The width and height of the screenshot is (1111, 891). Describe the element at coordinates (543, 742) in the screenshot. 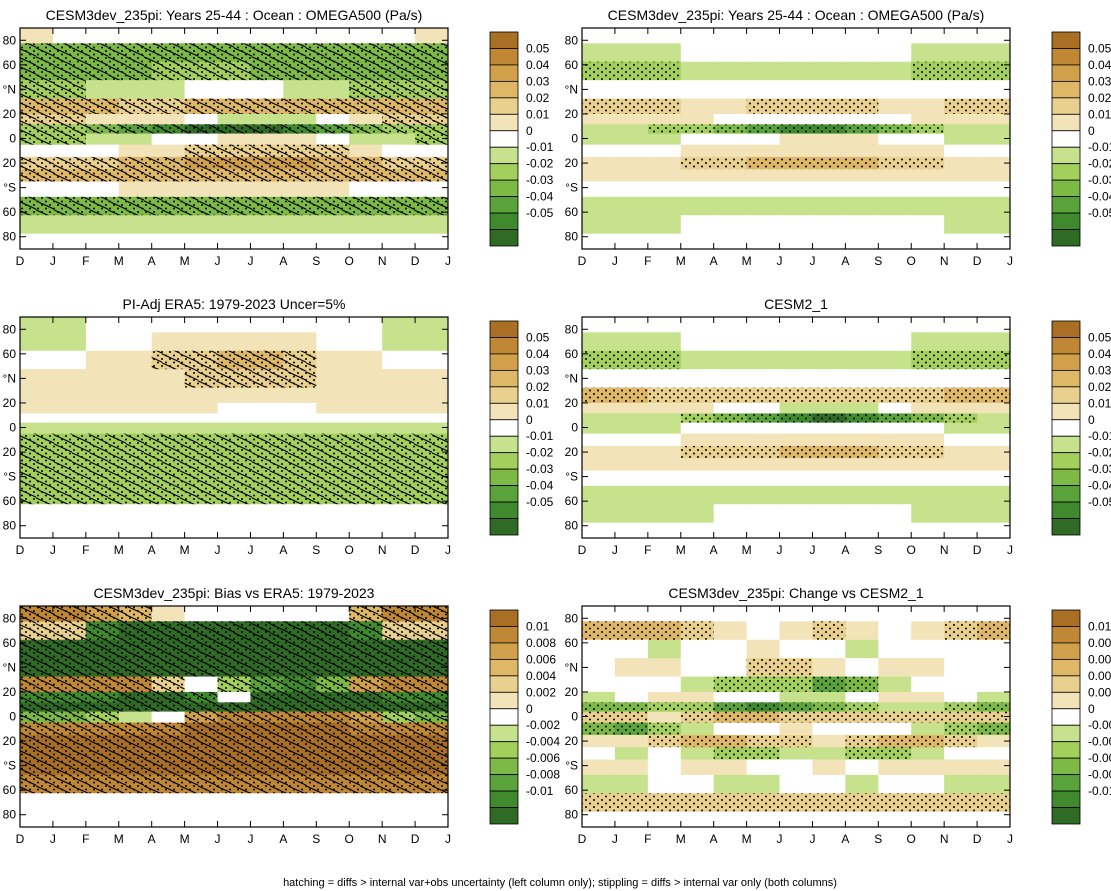

I see `legend-label: -0.004` at that location.